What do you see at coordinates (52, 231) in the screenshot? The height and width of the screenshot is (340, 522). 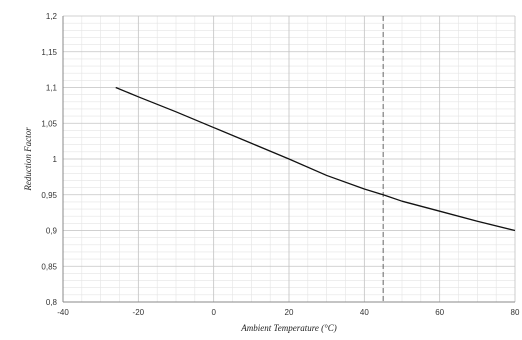 I see `y-tick-label: 0,9` at bounding box center [52, 231].